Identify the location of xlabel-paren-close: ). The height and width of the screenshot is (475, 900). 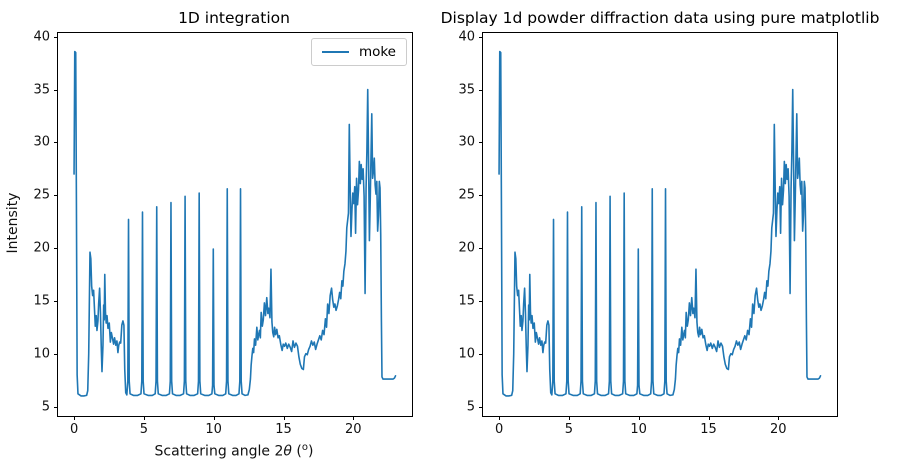
(310, 451).